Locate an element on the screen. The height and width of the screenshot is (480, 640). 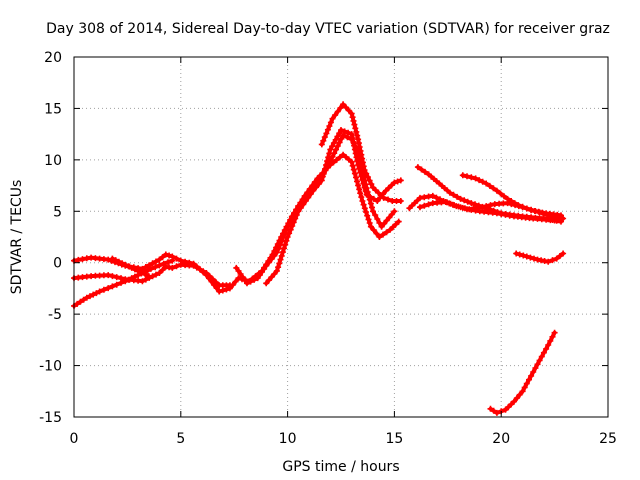
x-tick-label: 10 is located at coordinates (288, 439).